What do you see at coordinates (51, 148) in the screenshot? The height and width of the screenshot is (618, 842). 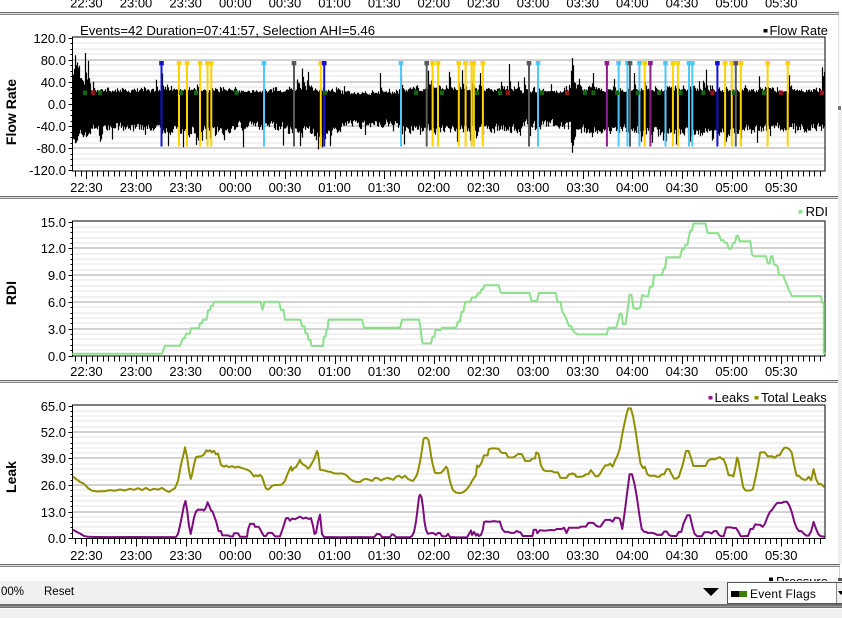 I see `svg-text: -80.0` at bounding box center [51, 148].